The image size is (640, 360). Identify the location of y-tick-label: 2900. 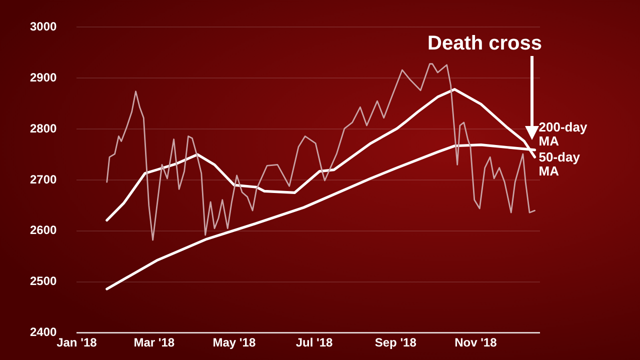
(44, 77).